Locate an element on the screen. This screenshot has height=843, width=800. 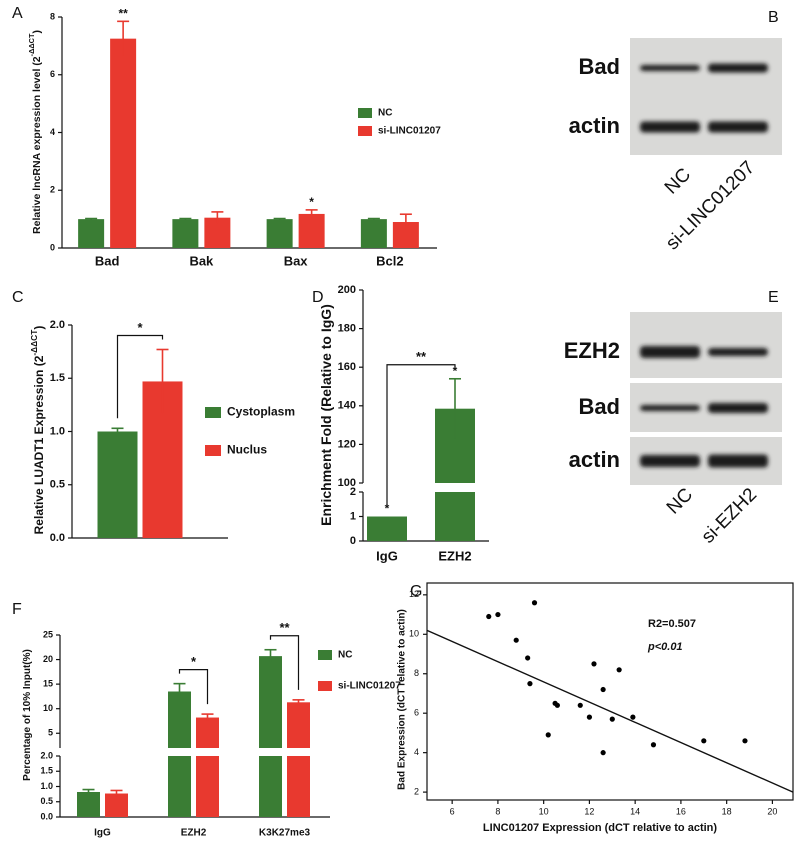
panel-label: G is located at coordinates (416, 591).